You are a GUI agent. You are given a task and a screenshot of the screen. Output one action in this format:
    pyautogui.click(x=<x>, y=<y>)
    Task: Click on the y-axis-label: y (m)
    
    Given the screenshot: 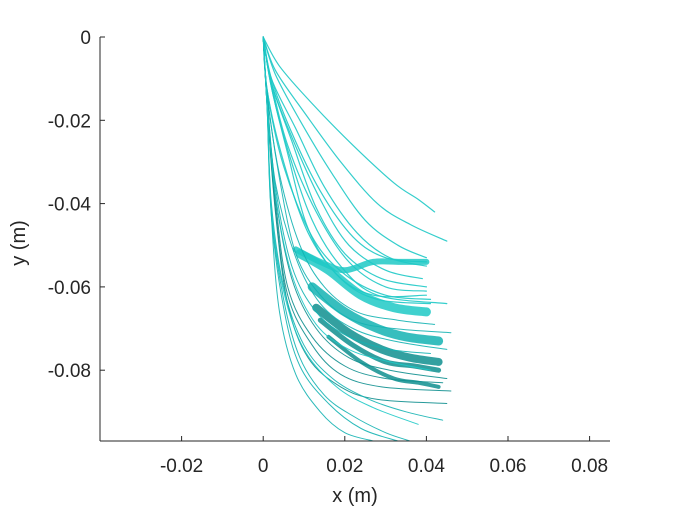 What is the action you would take?
    pyautogui.click(x=19, y=243)
    